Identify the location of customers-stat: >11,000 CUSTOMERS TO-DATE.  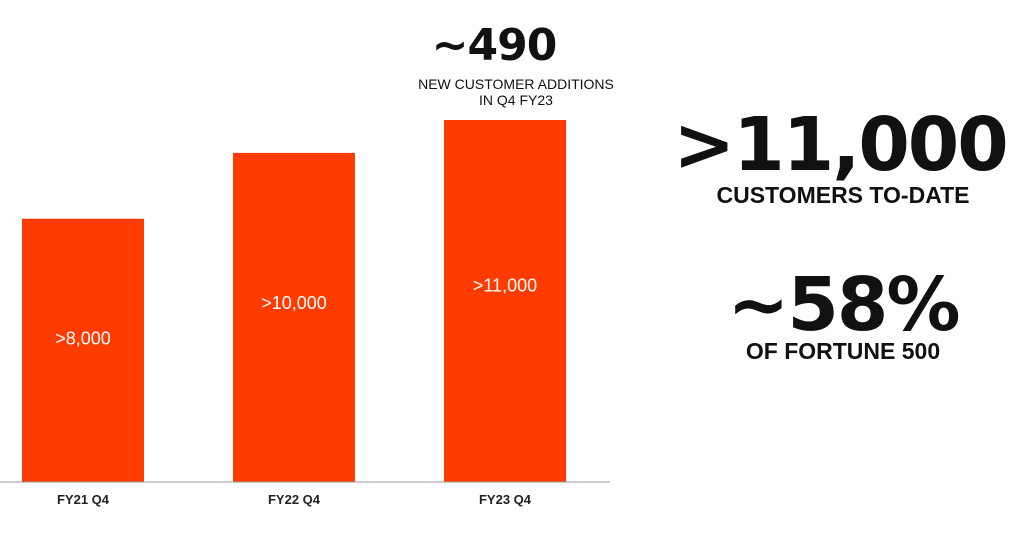
(835, 156).